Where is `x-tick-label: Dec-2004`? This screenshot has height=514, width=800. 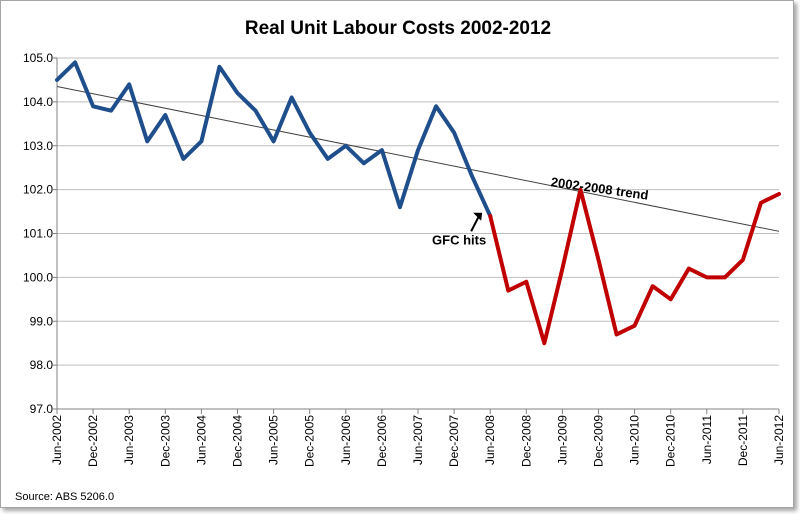
x-tick-label: Dec-2004 is located at coordinates (238, 441).